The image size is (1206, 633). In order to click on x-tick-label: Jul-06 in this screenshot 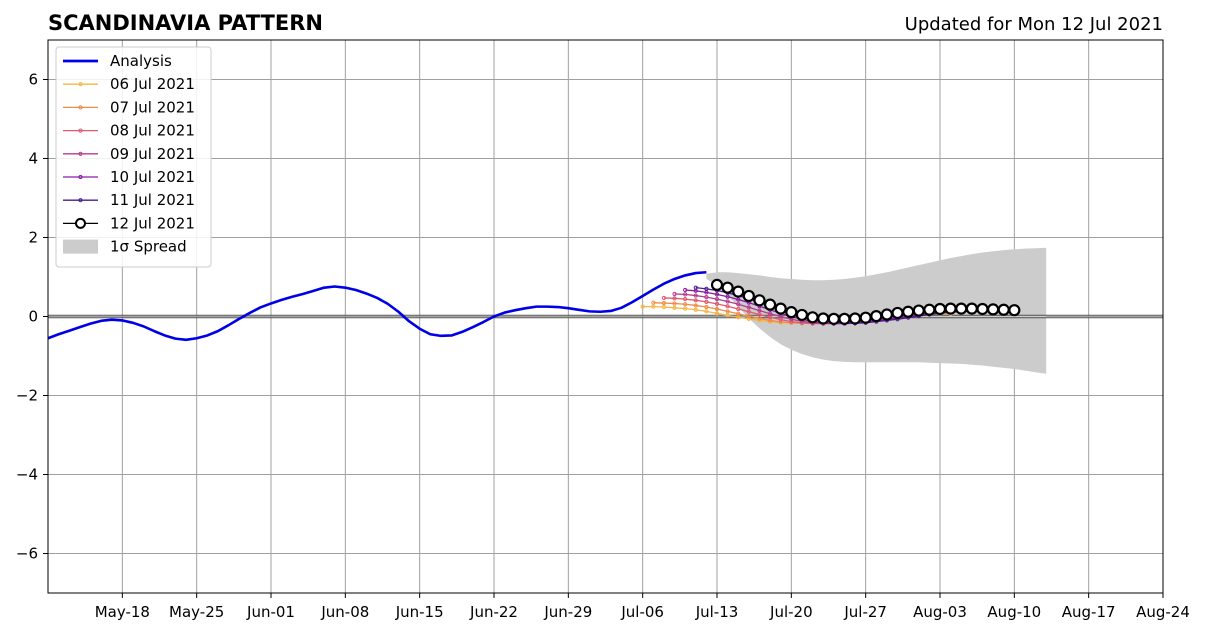, I will do `click(642, 612)`.